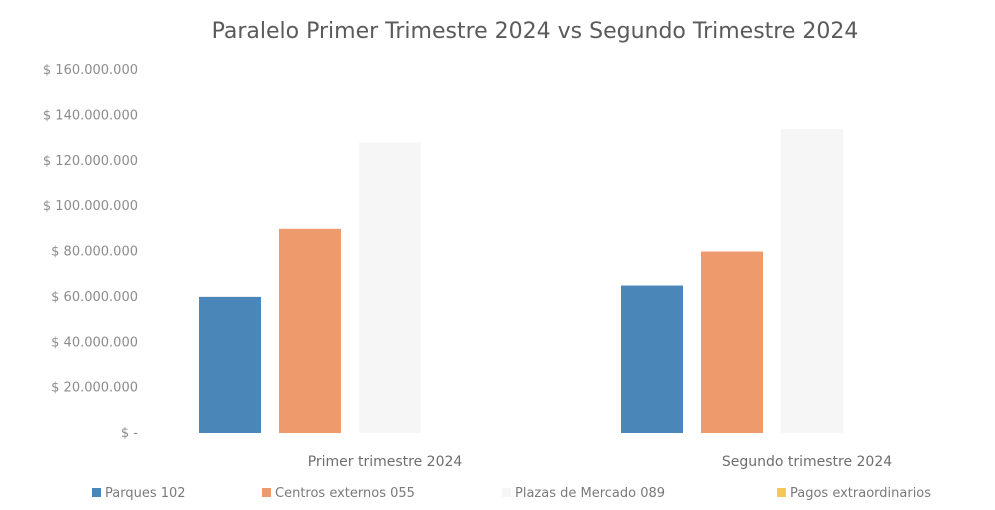  Describe the element at coordinates (129, 433) in the screenshot. I see `y-tick-label: $ -` at that location.